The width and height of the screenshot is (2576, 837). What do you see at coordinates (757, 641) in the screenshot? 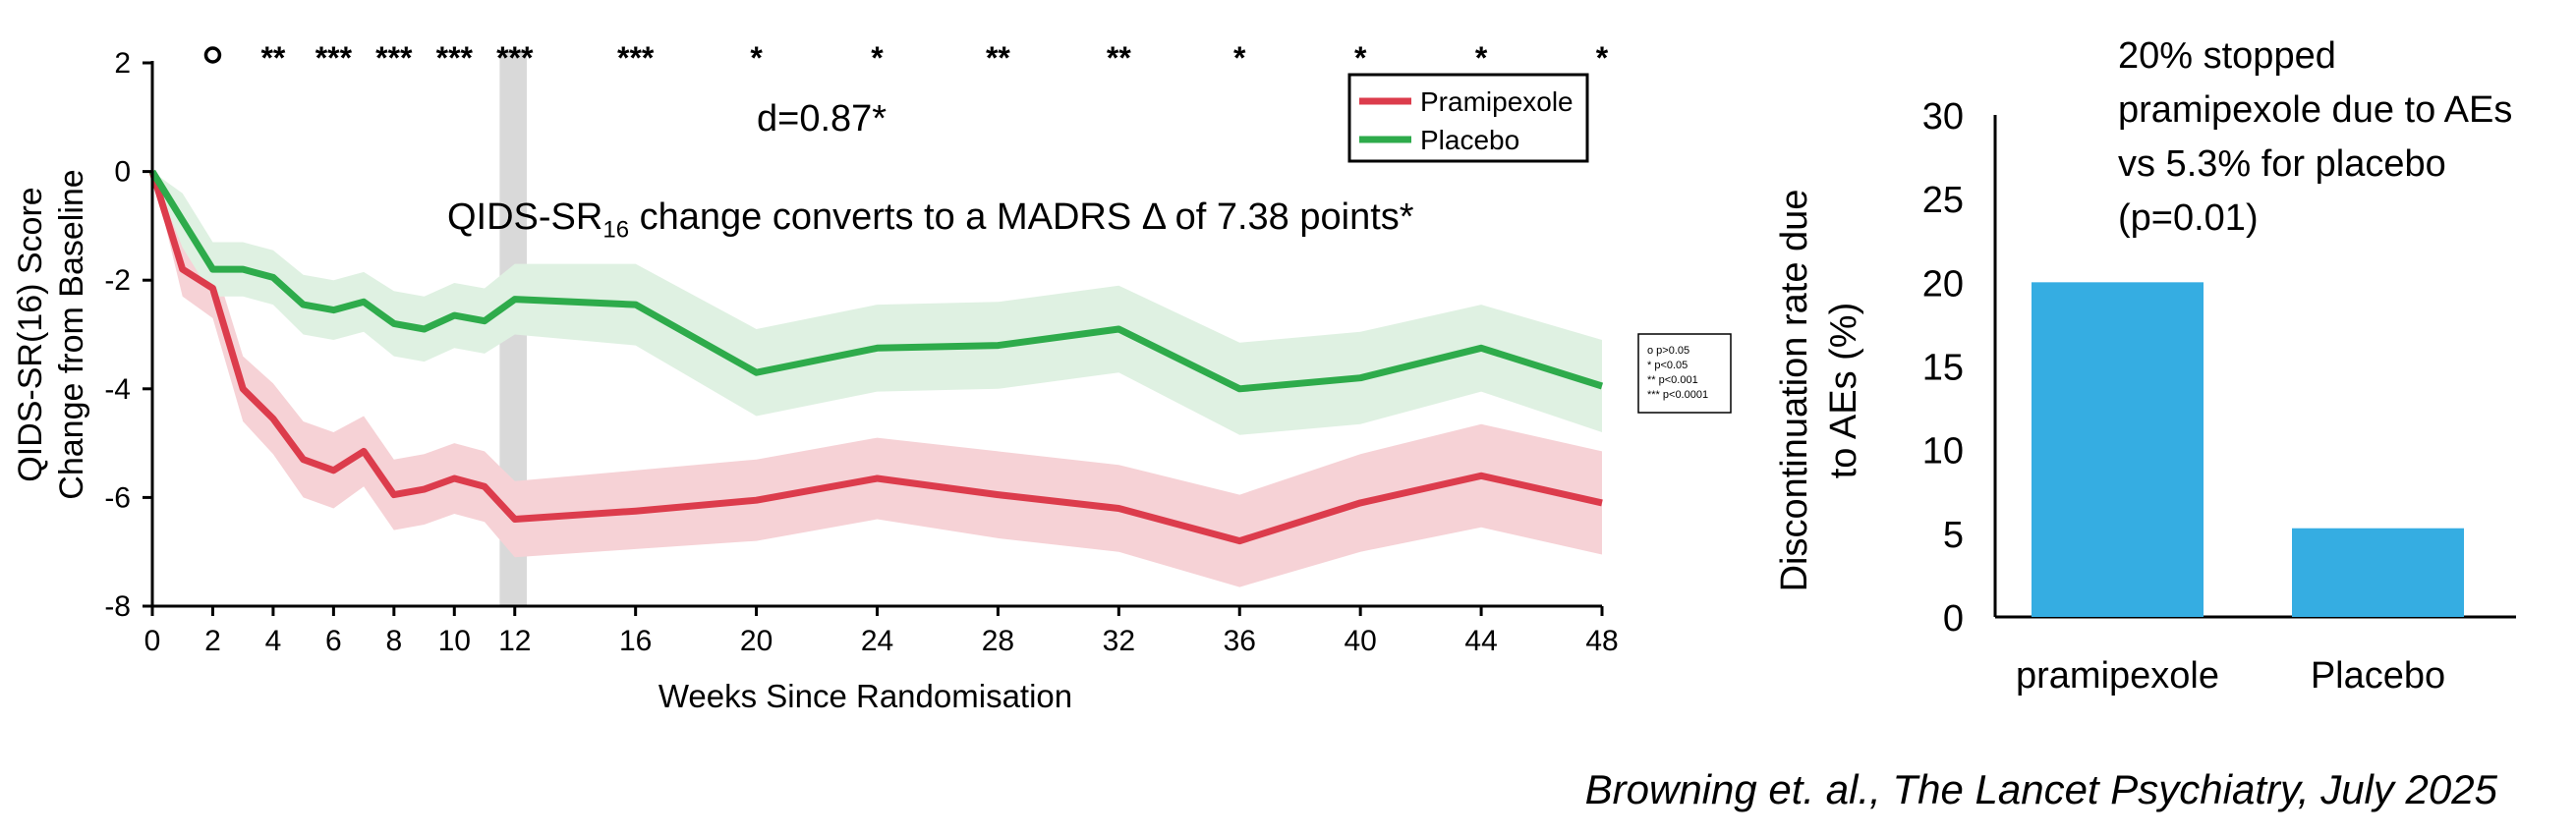
I see `x-tick-label: 20` at bounding box center [757, 641].